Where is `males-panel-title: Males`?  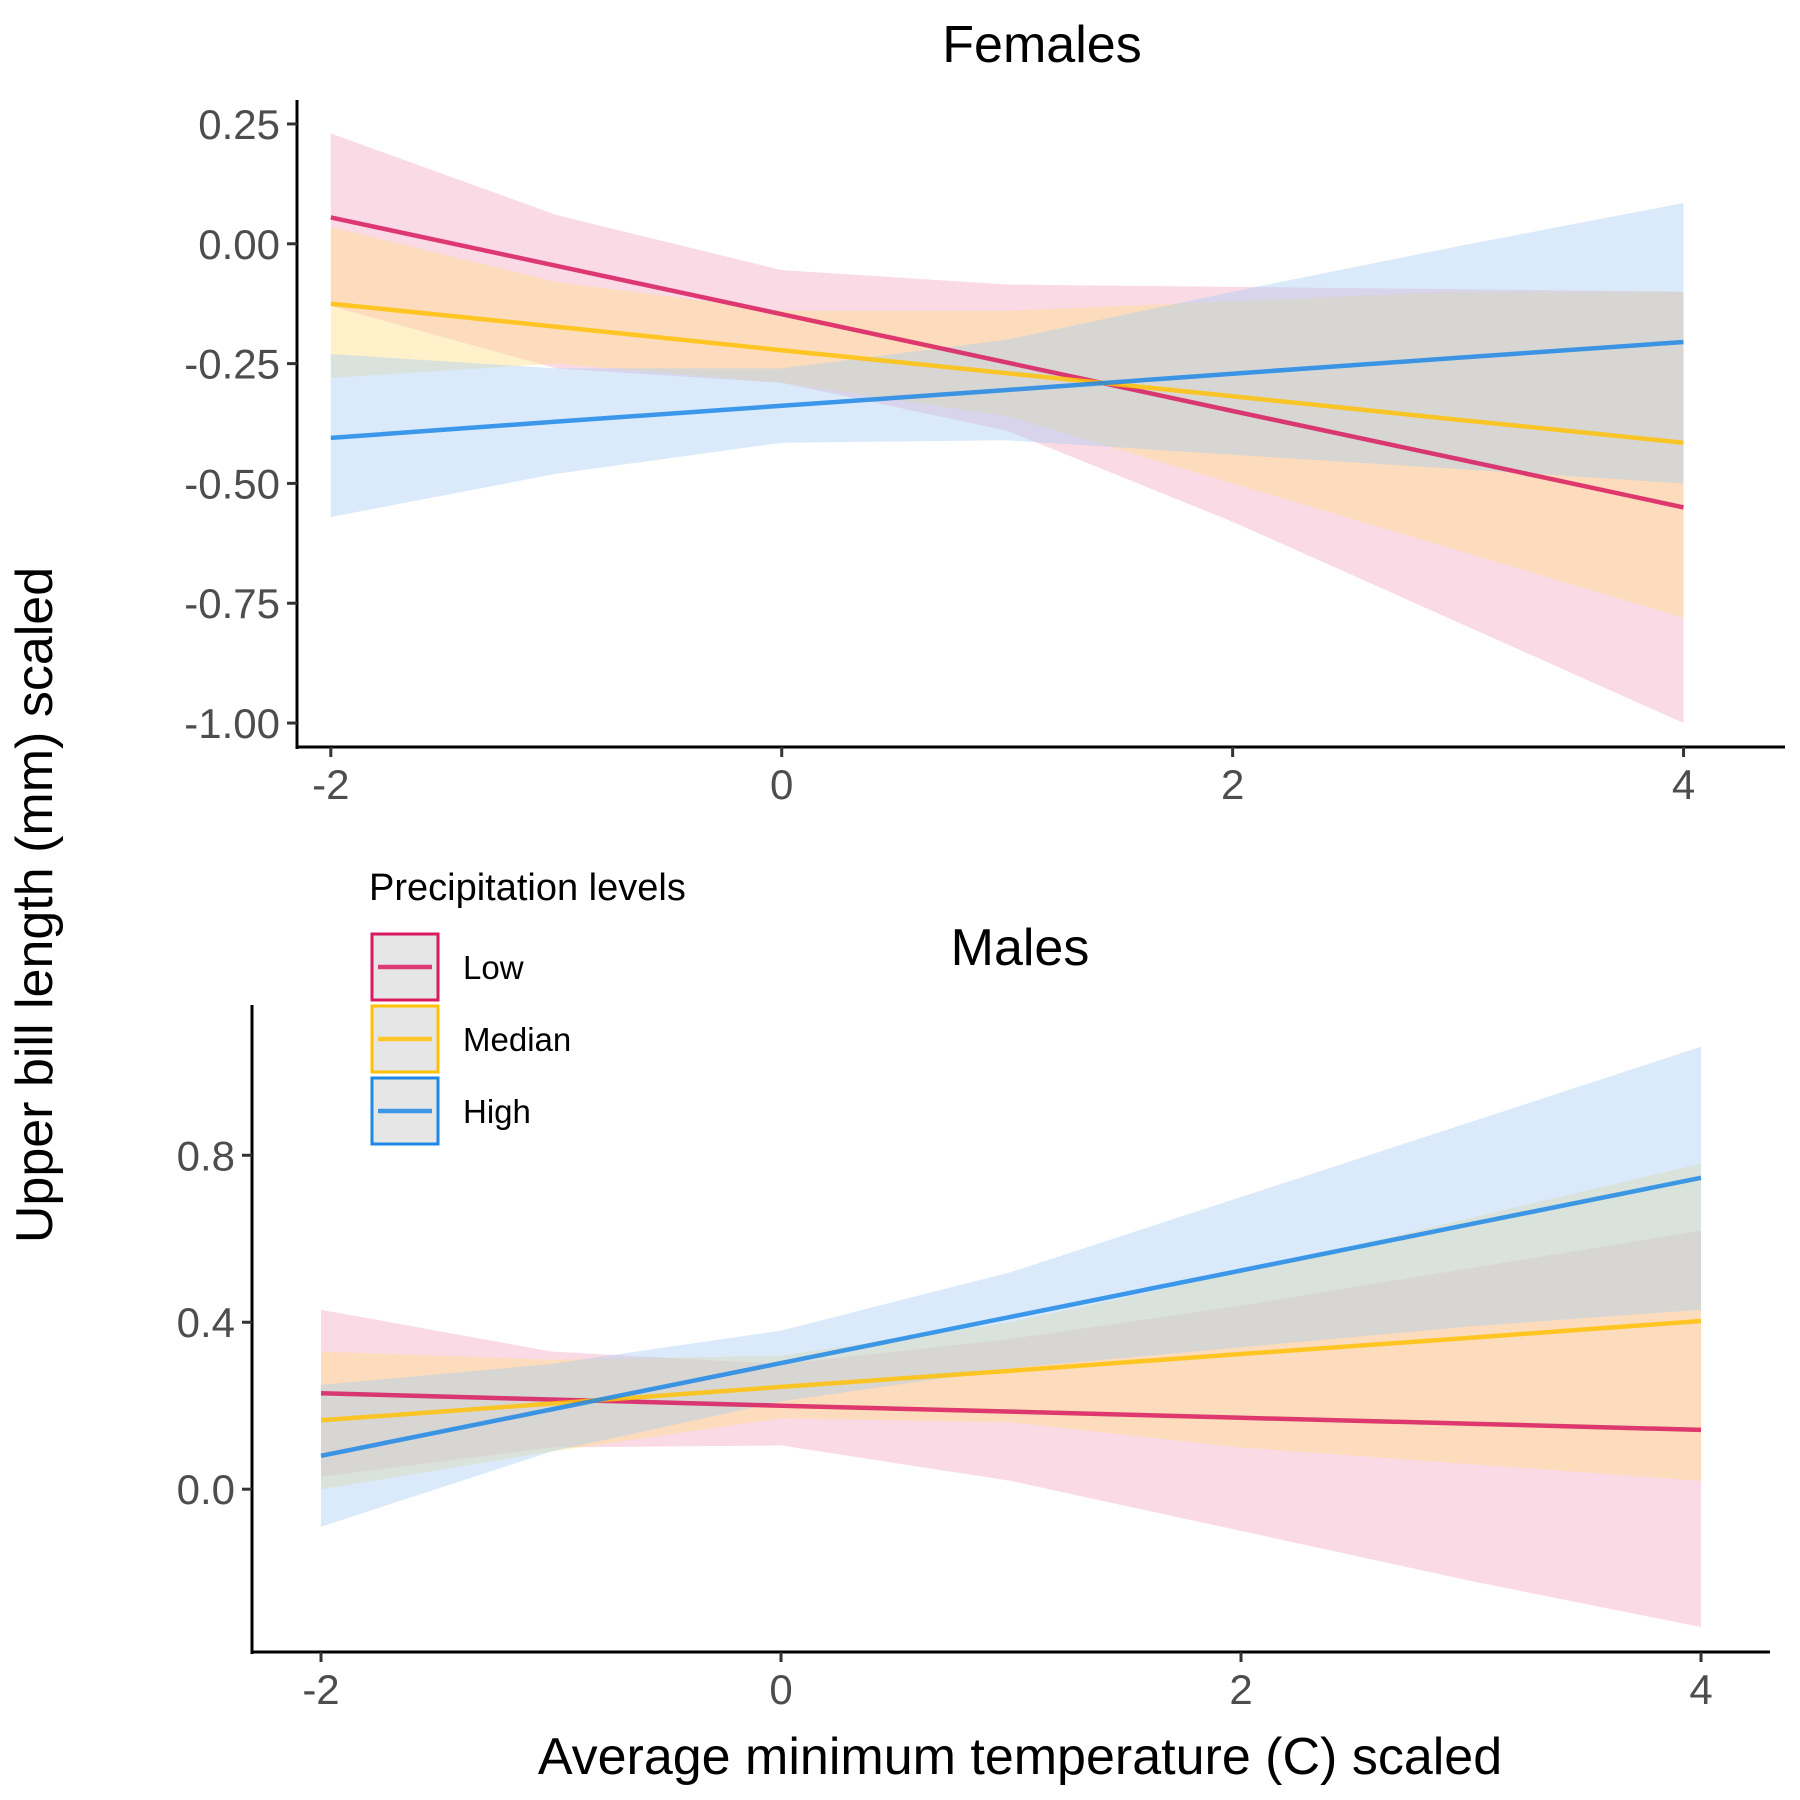 males-panel-title: Males is located at coordinates (1020, 948).